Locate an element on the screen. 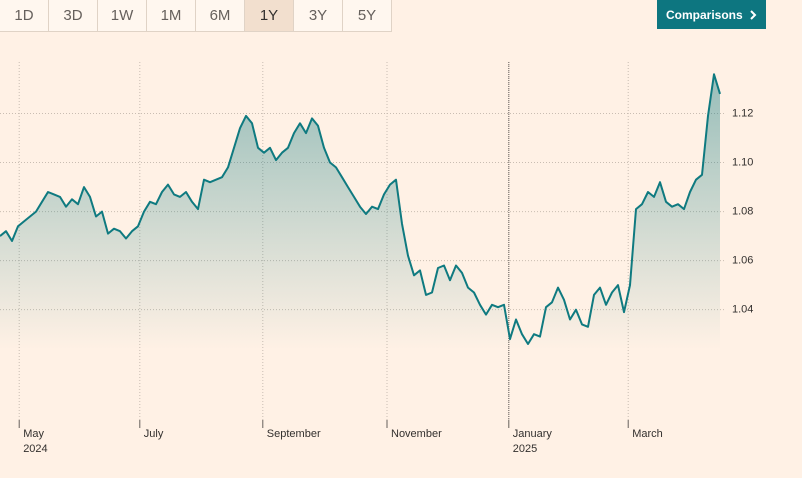  chevron-icon is located at coordinates (753, 15).